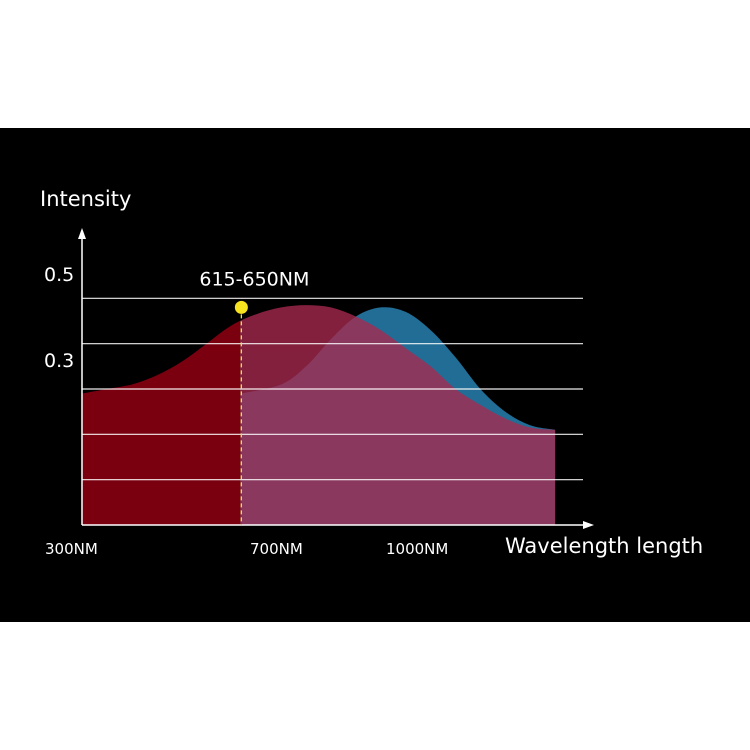 This screenshot has height=750, width=750. What do you see at coordinates (604, 546) in the screenshot?
I see `x-axis-label: Wavelength length` at bounding box center [604, 546].